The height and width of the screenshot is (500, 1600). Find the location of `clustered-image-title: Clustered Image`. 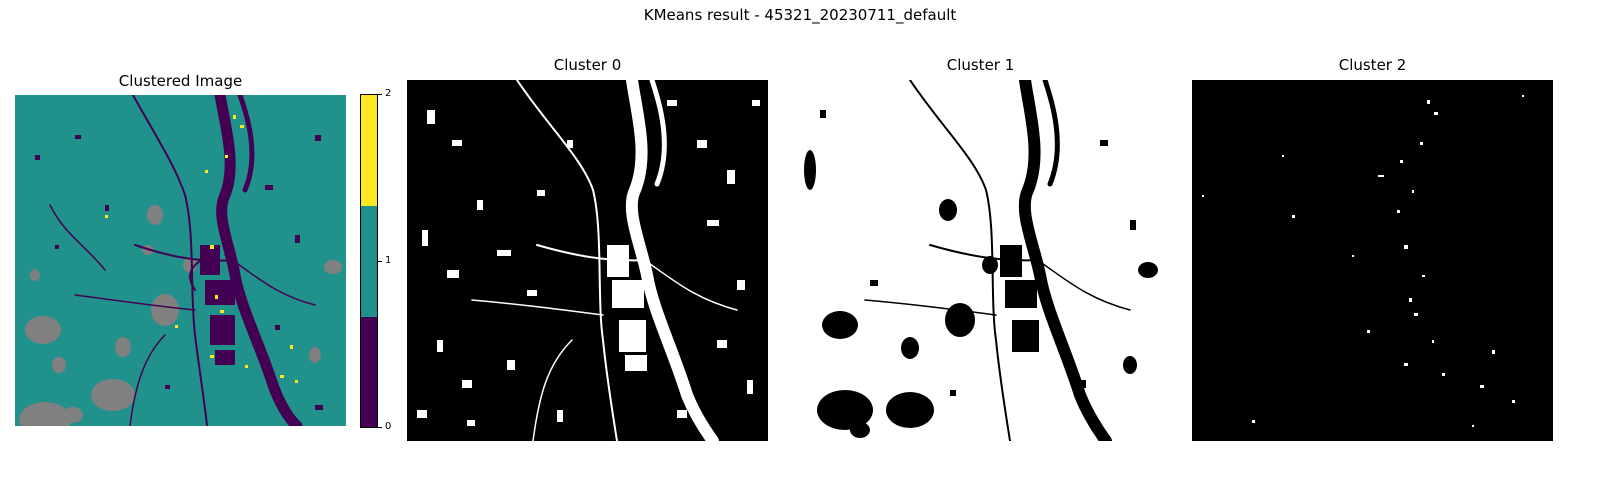

clustered-image-title: Clustered Image is located at coordinates (180, 81).